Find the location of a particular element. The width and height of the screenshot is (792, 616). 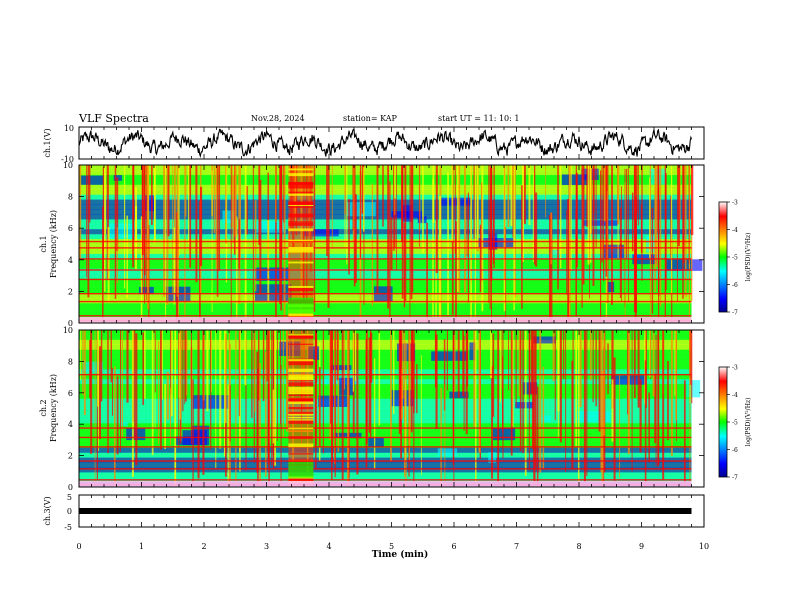

ch1-colorbar-gradient is located at coordinates (723, 257).